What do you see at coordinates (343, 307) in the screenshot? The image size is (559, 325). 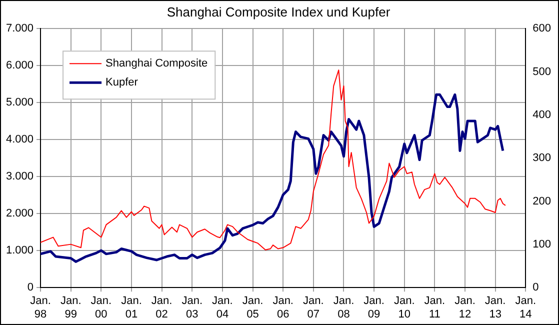 I see `x-tick-label: Jan. 08` at bounding box center [343, 307].